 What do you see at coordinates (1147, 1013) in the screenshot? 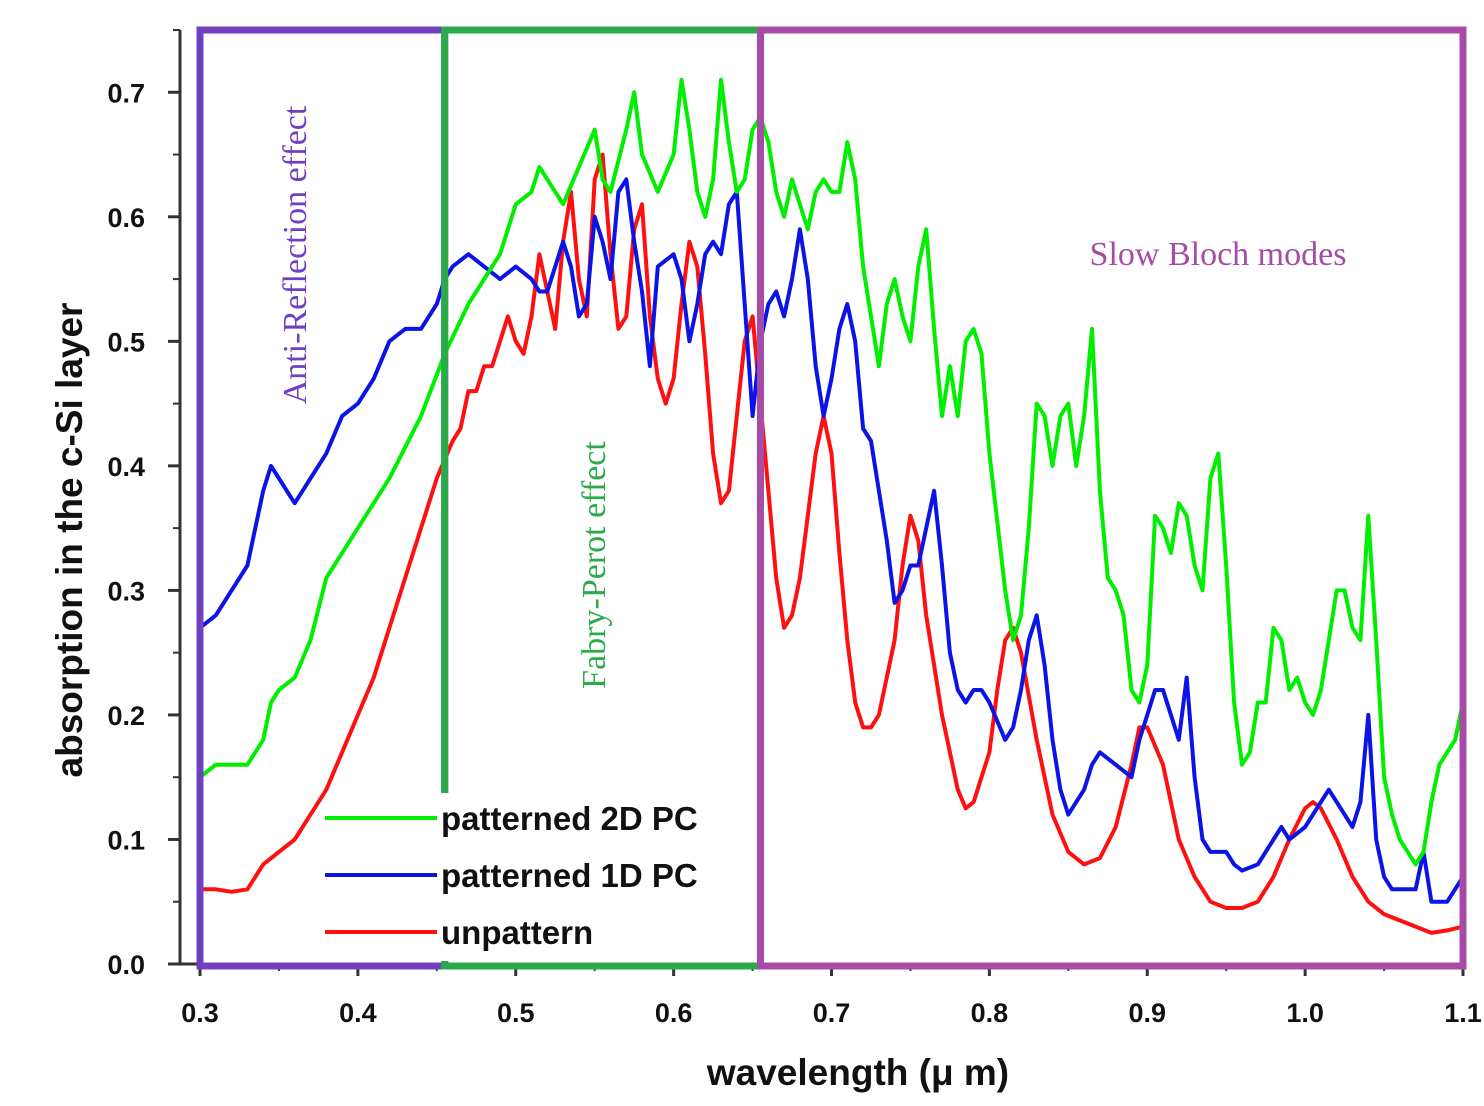
I see `x-tick-label: 0.9` at bounding box center [1147, 1013].